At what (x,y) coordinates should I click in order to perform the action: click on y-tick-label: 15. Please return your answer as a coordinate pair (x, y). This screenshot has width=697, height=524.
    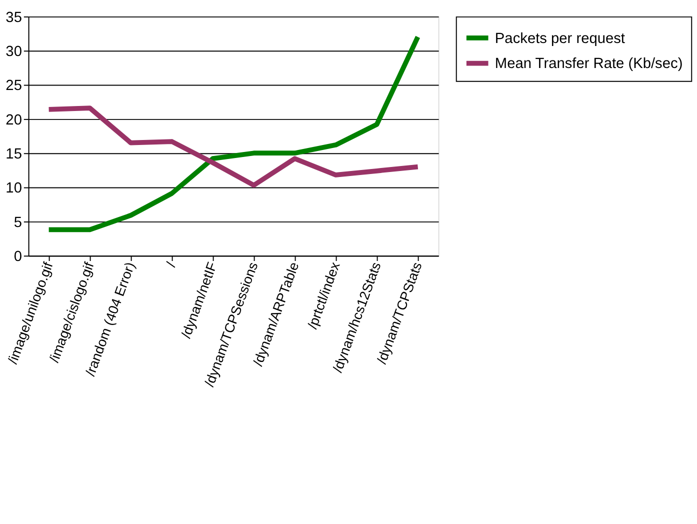
    Looking at the image, I should click on (14, 154).